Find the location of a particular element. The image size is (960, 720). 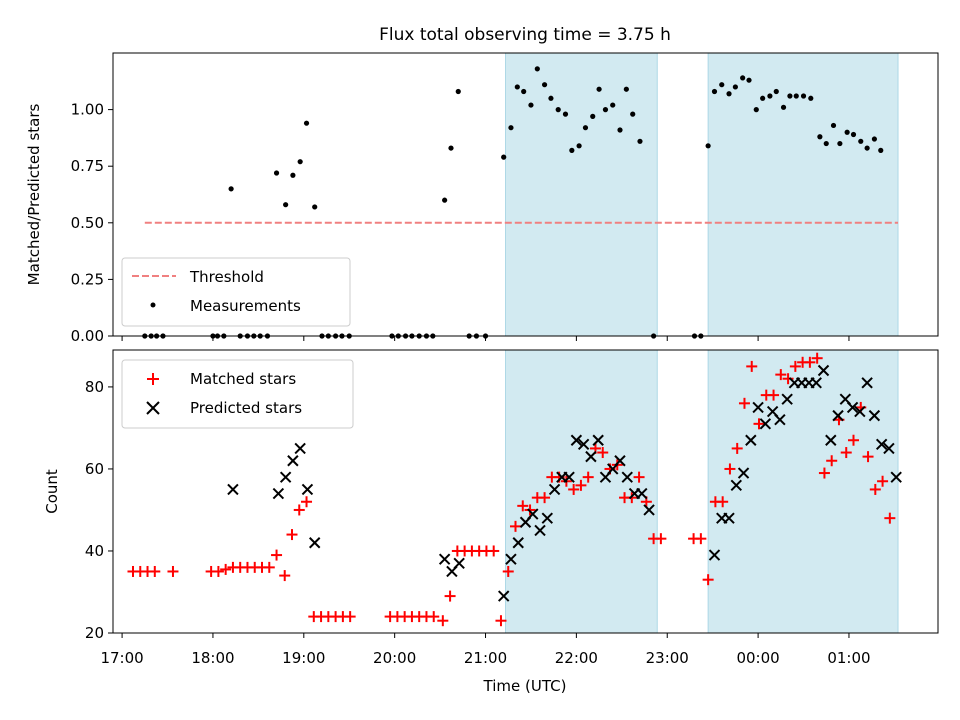

legend-label: Matched stars is located at coordinates (243, 379).